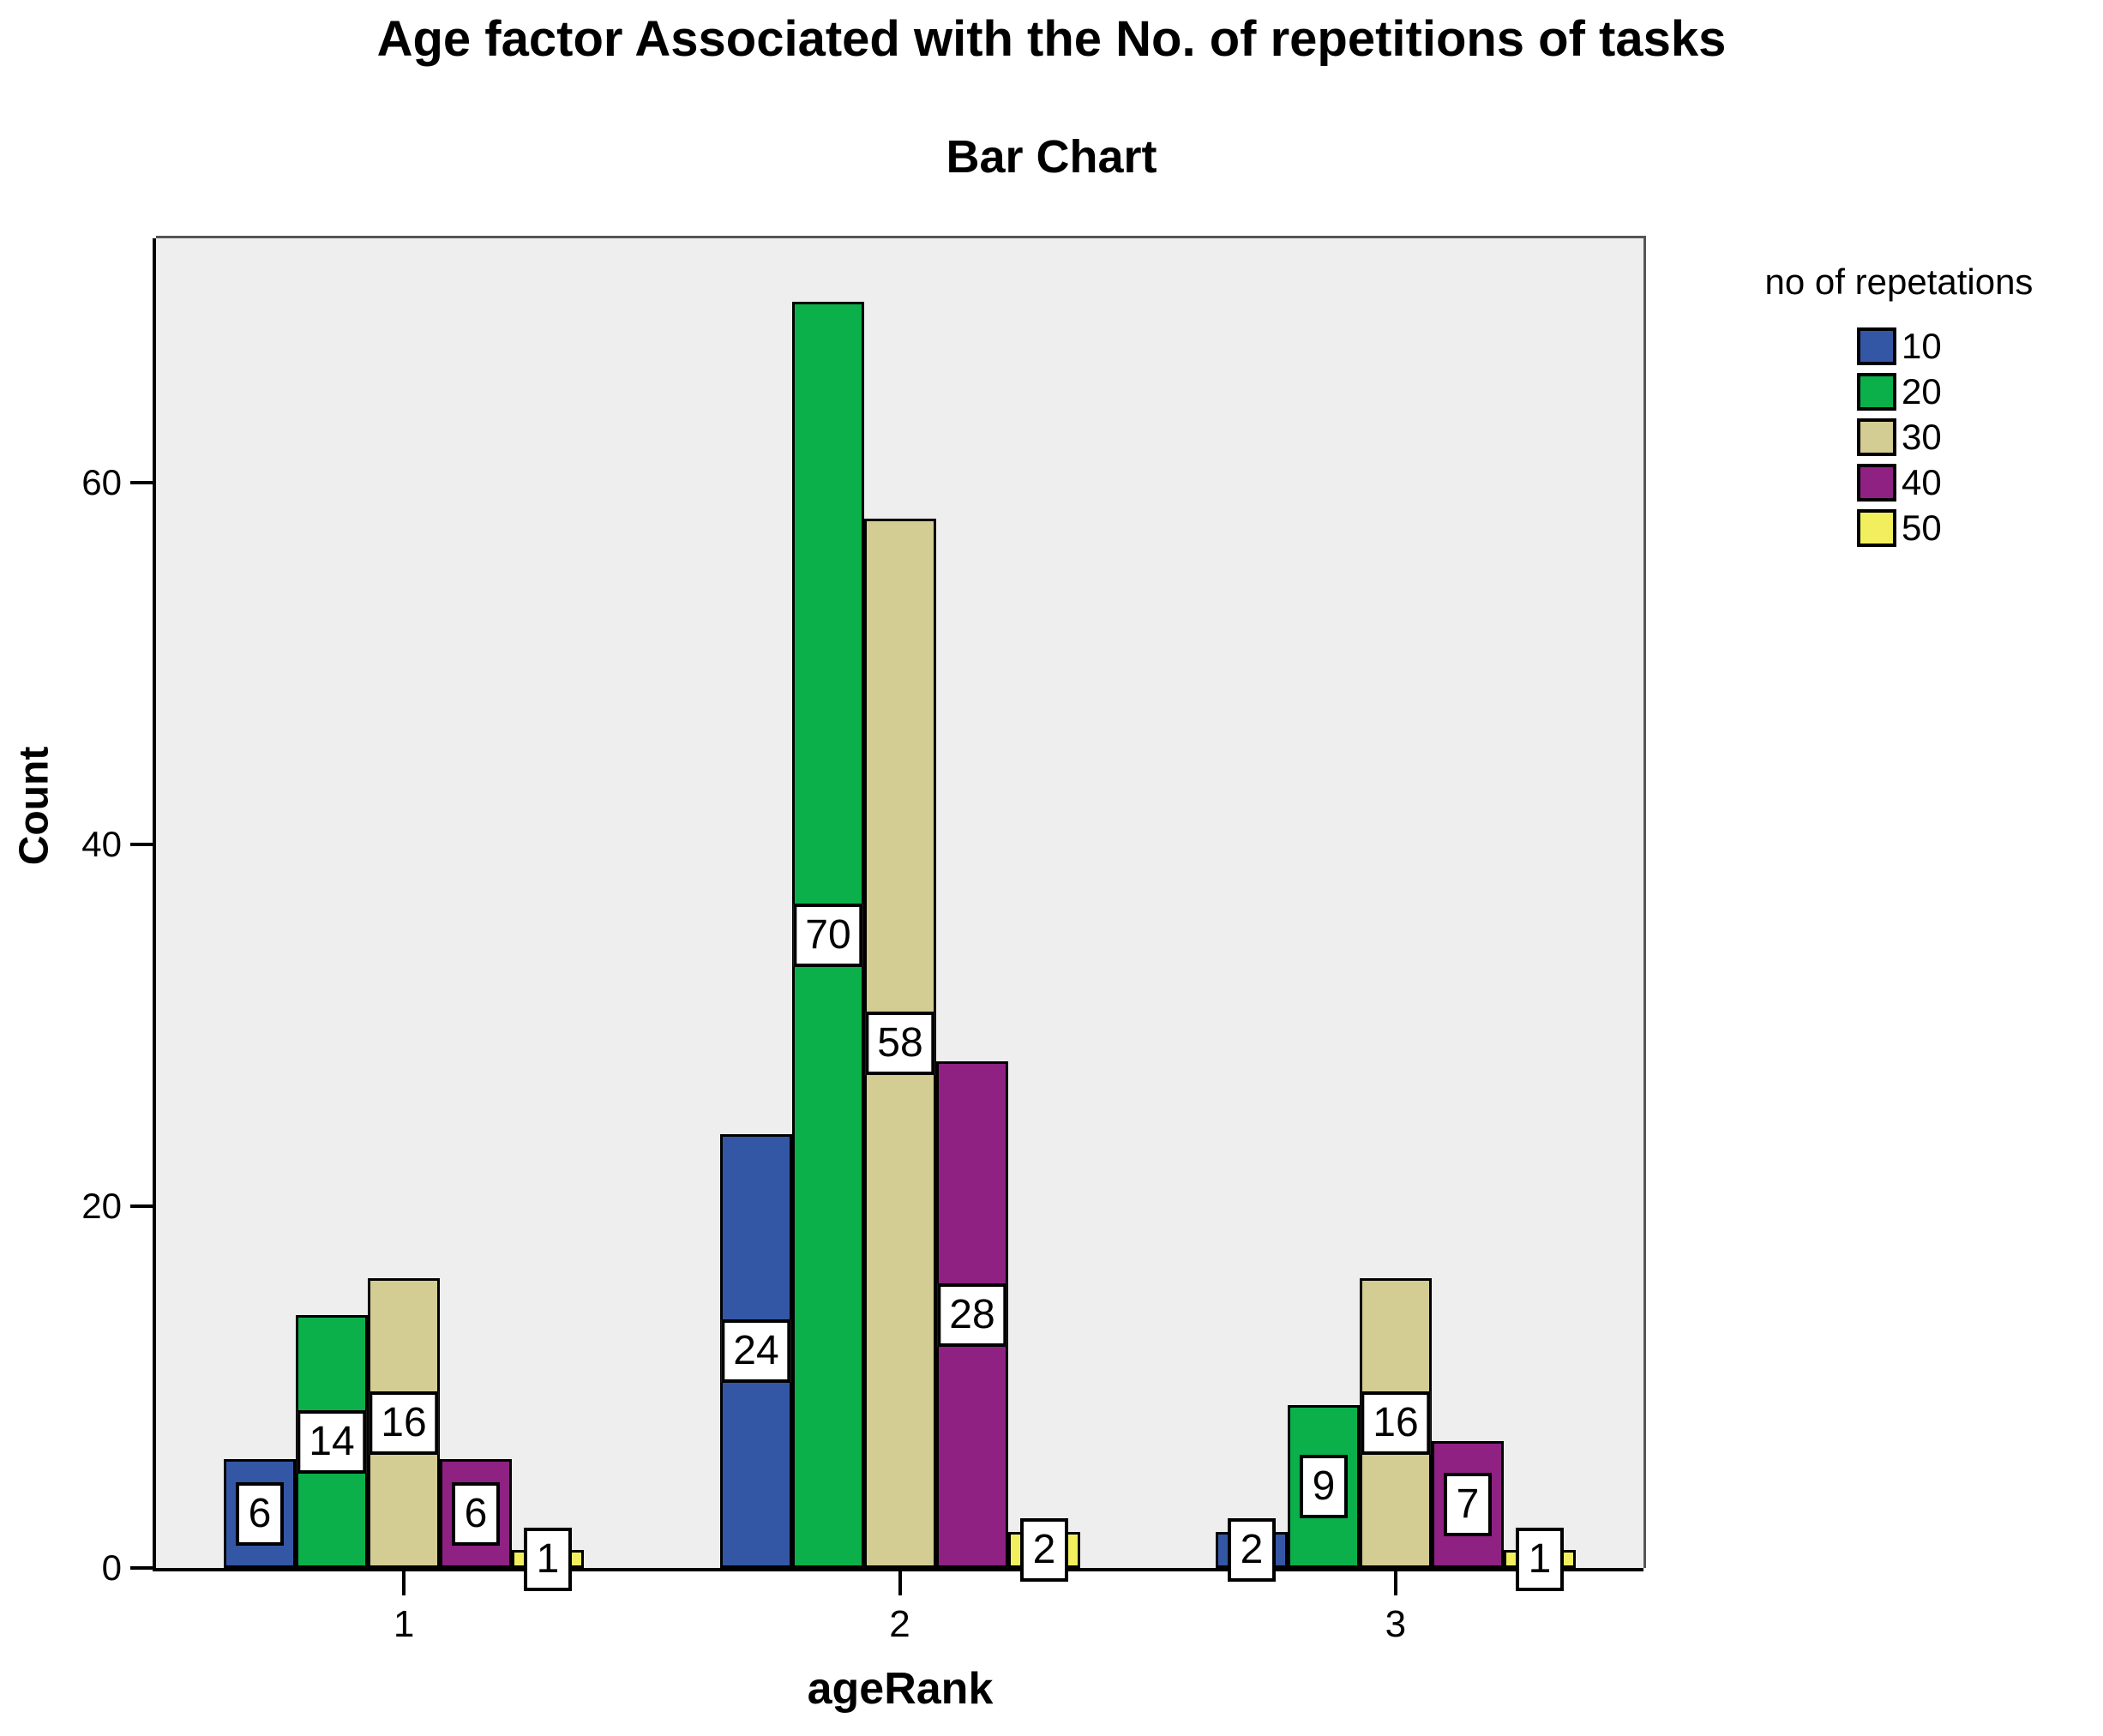 The width and height of the screenshot is (2103, 1736). I want to click on legend-entries: 10 20 30 40 50, so click(1907, 436).